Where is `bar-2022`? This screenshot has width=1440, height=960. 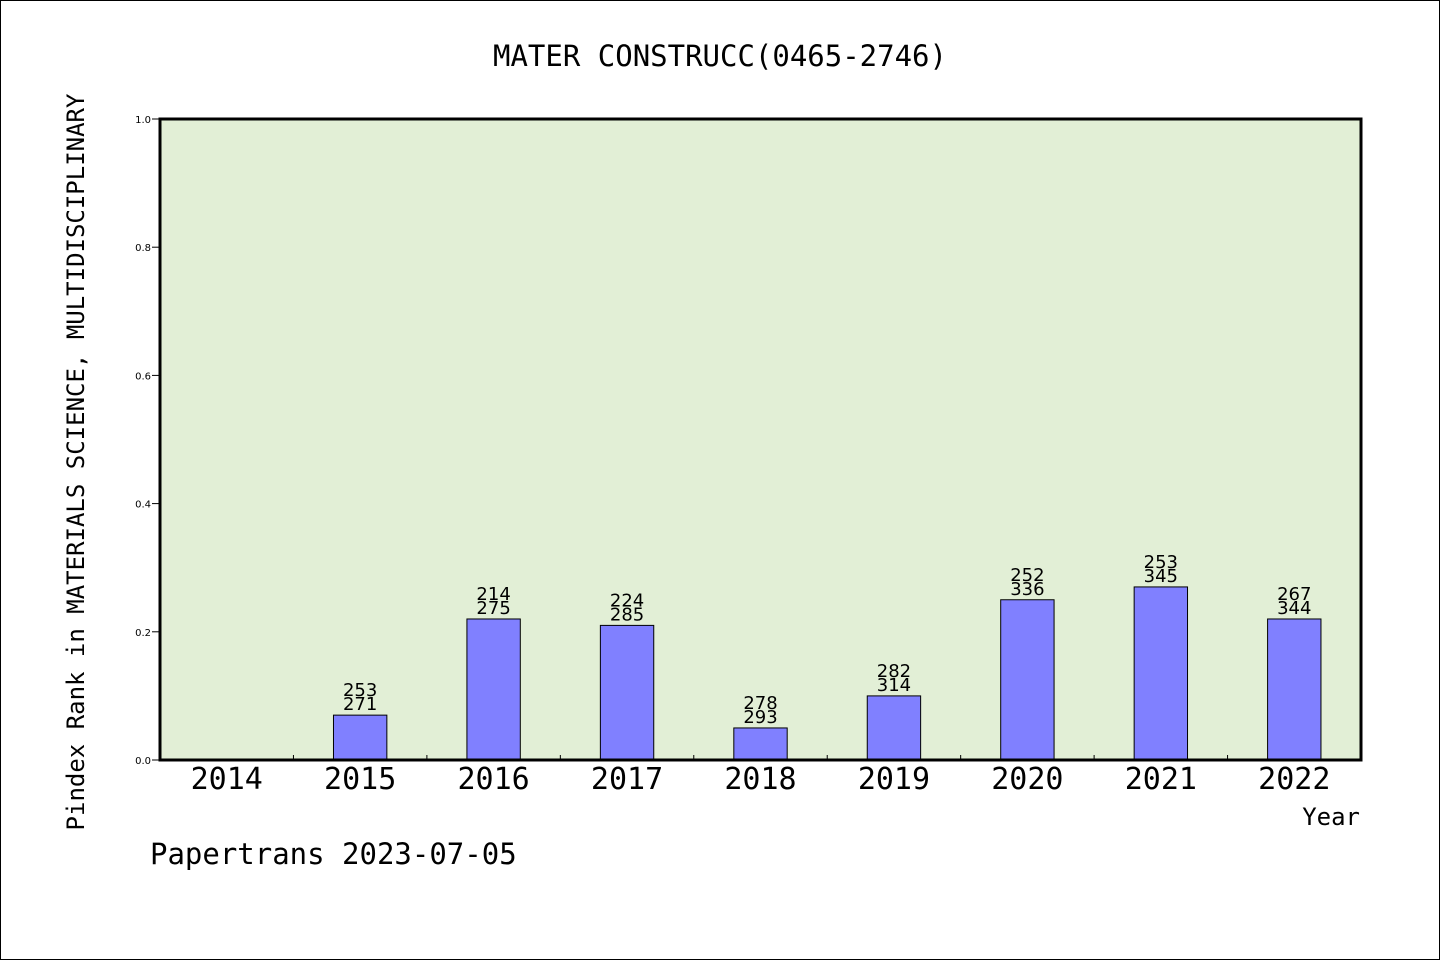
bar-2022 is located at coordinates (1294, 689).